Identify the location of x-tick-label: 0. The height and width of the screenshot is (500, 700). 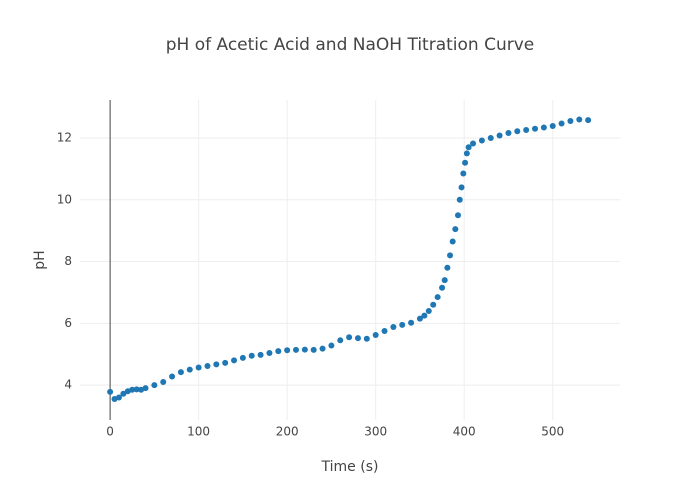
(110, 432).